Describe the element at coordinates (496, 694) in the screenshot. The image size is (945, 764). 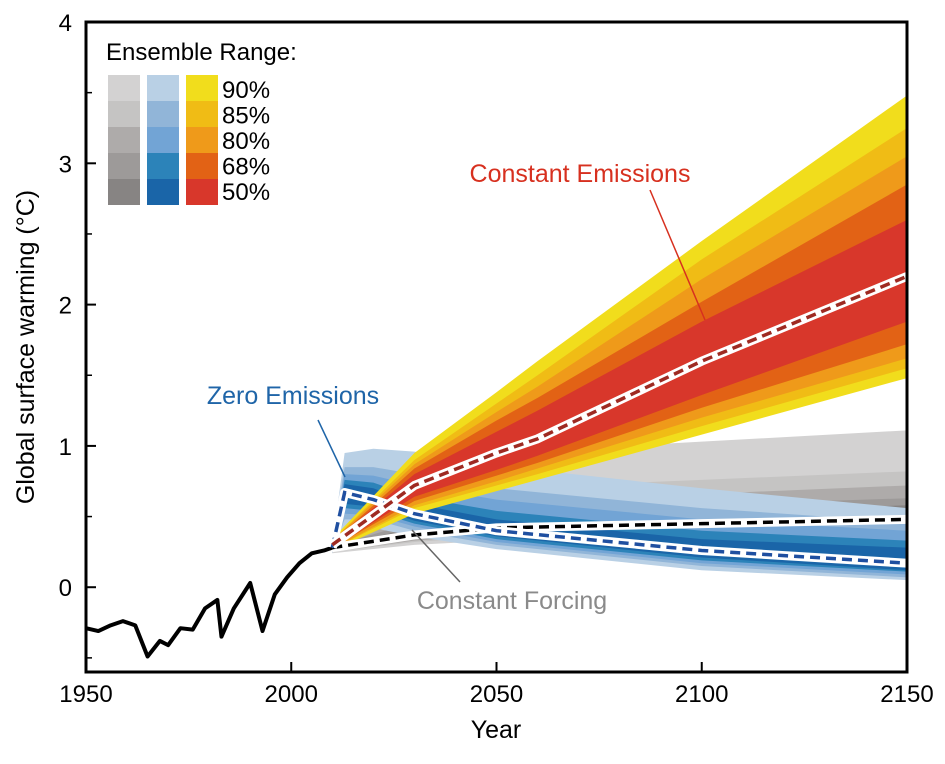
I see `x-tick-label: 2050` at that location.